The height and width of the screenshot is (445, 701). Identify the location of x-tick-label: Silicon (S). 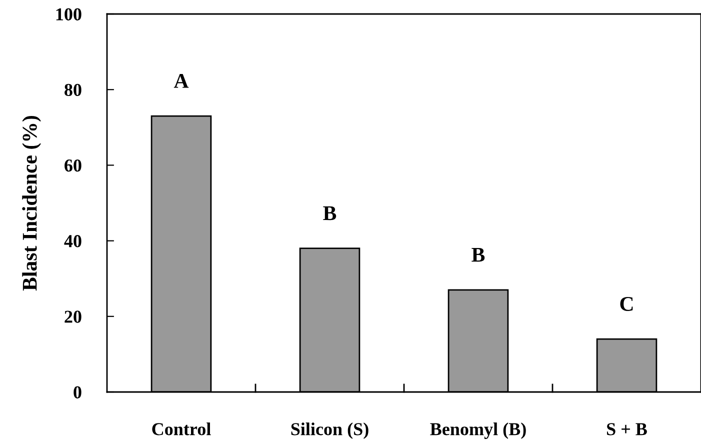
(329, 430).